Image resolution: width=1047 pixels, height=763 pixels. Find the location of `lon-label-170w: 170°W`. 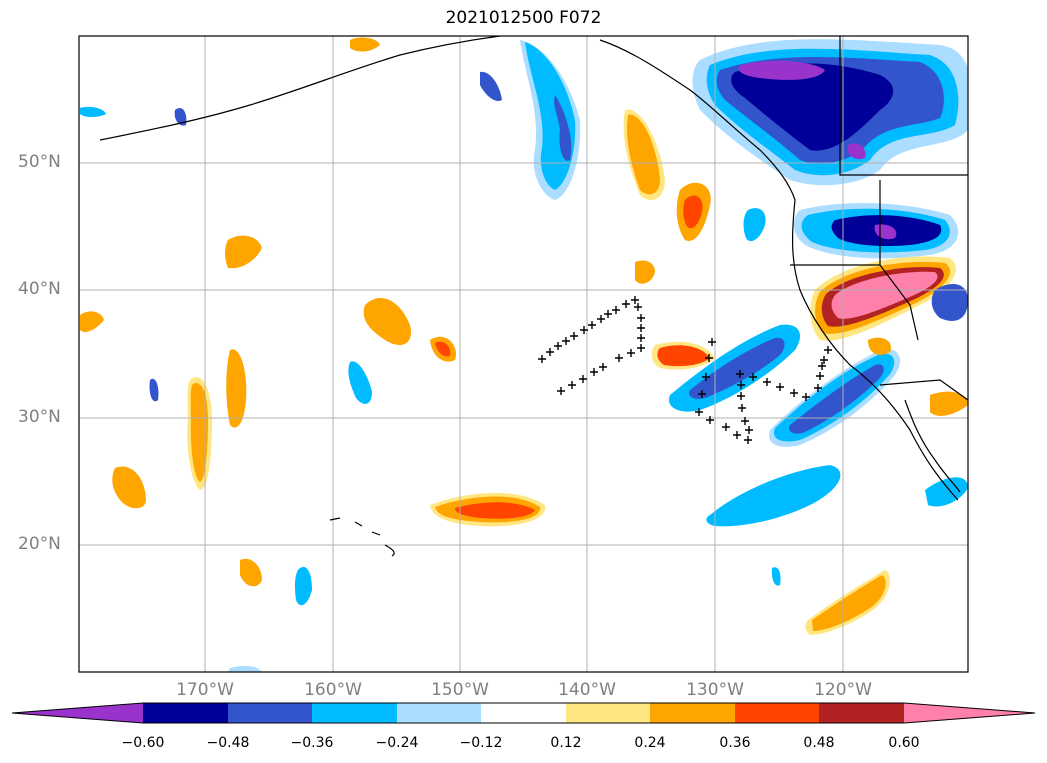

lon-label-170w: 170°W is located at coordinates (205, 690).